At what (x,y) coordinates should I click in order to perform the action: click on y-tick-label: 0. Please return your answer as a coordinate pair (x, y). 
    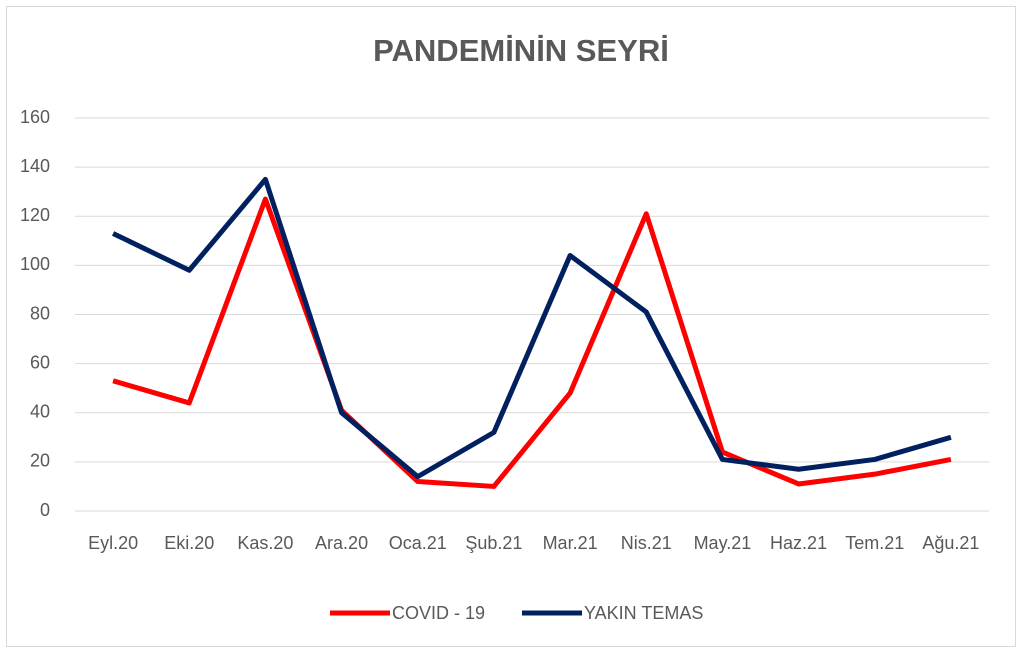
    Looking at the image, I should click on (45, 510).